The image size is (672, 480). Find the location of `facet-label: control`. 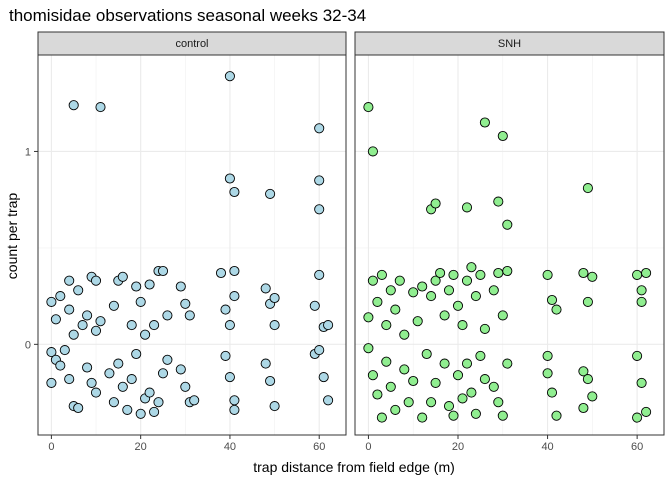

facet-label: control is located at coordinates (191, 44).